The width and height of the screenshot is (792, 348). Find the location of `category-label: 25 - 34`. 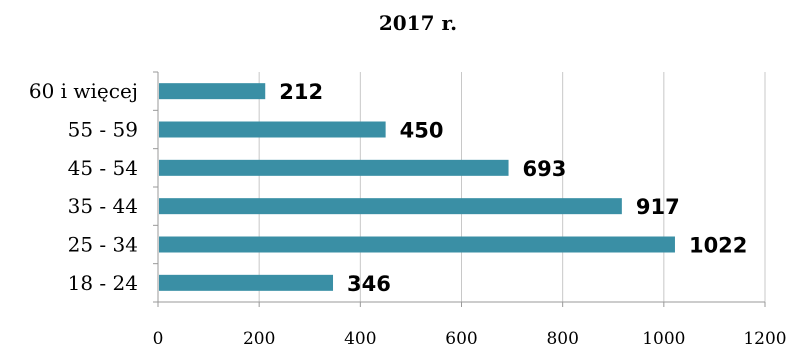

category-label: 25 - 34 is located at coordinates (103, 245).